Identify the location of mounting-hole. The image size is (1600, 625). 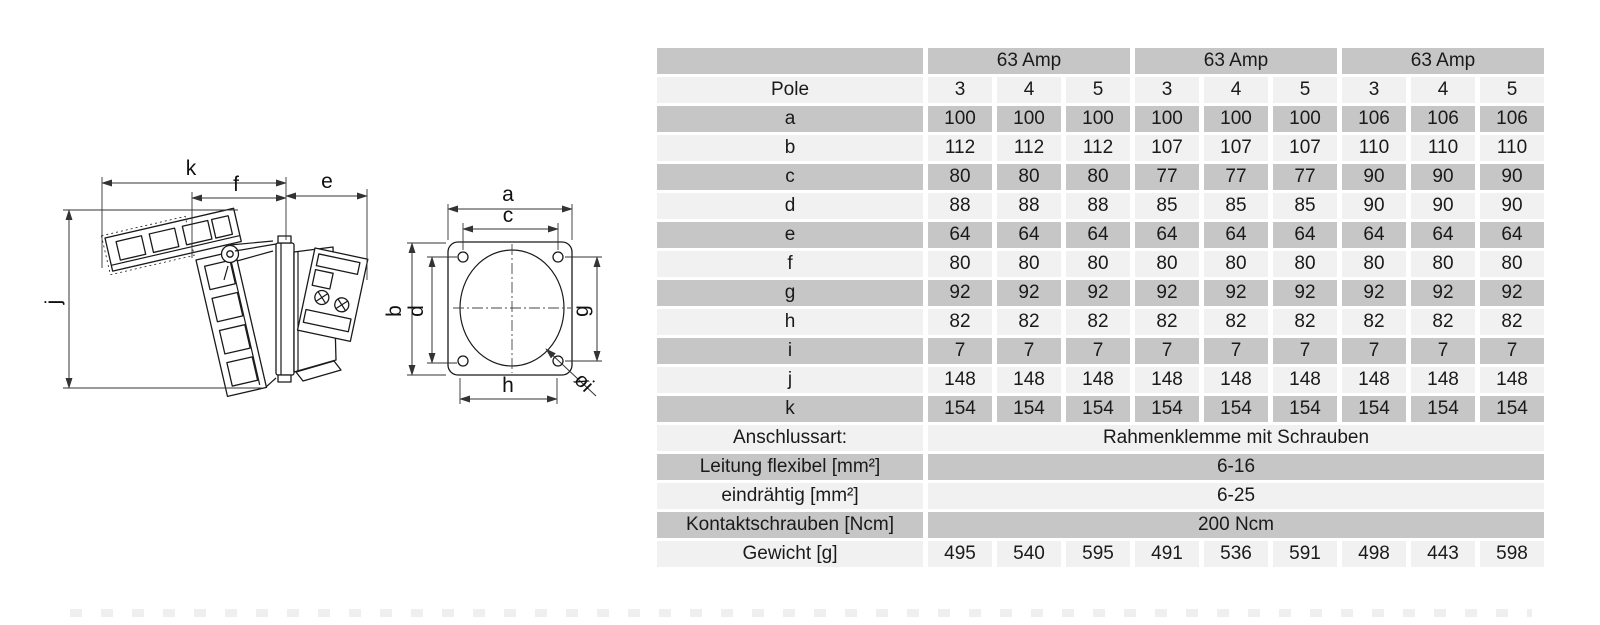
(463, 361).